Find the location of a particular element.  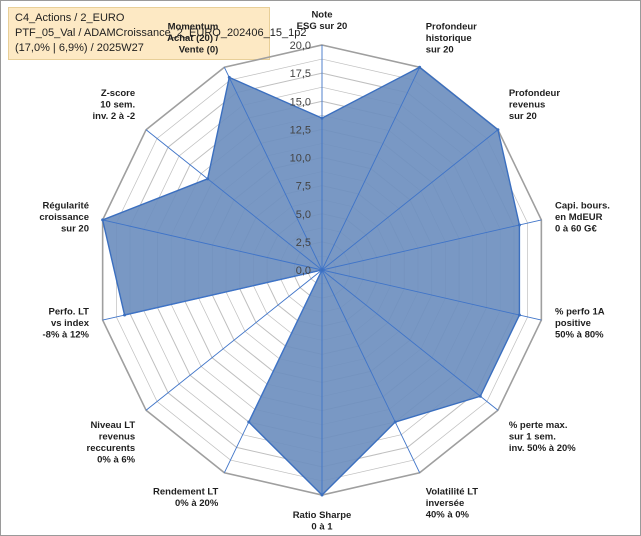

tick-label: 2,5 is located at coordinates (303, 243).